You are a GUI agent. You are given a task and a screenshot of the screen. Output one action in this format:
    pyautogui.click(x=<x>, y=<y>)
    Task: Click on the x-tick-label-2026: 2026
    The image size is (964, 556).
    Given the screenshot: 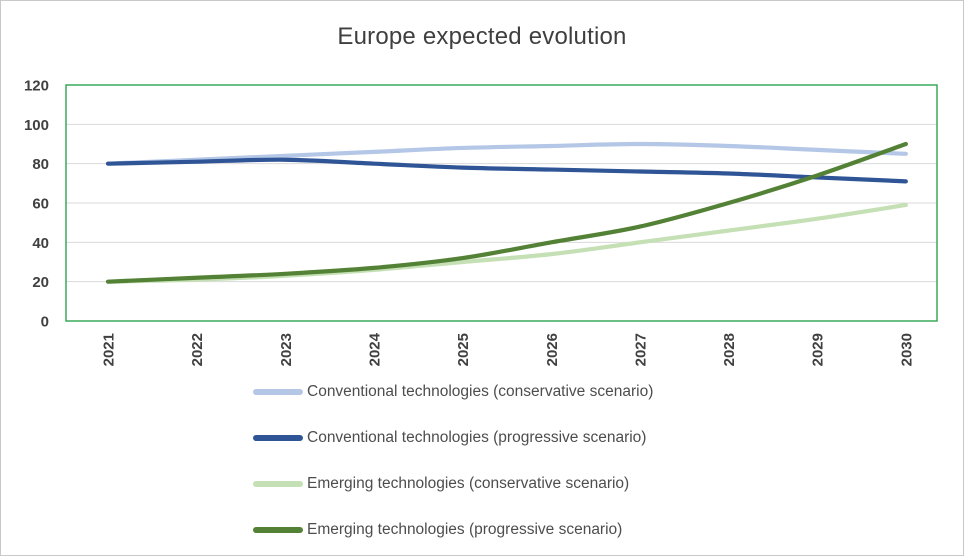 What is the action you would take?
    pyautogui.click(x=552, y=349)
    